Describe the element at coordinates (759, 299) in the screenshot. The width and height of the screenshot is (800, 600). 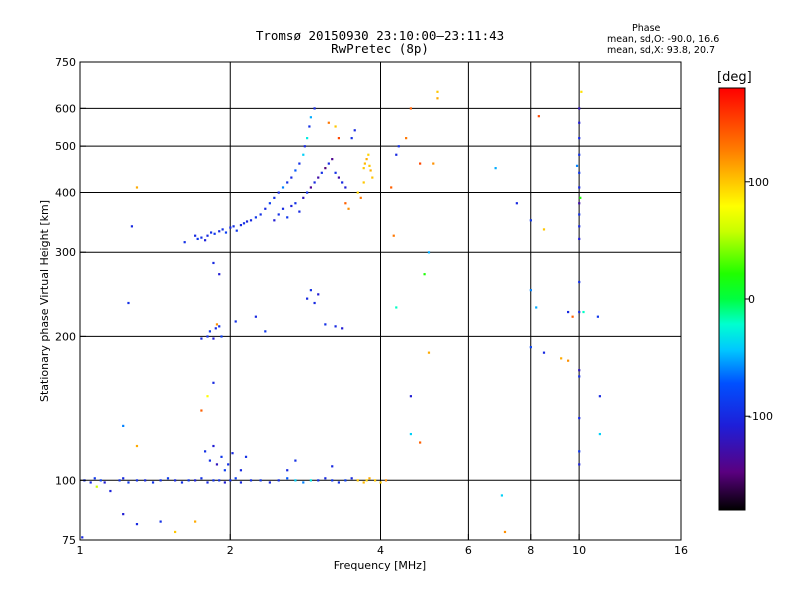
I see `colorbar-ticks: 100 0 -100` at that location.